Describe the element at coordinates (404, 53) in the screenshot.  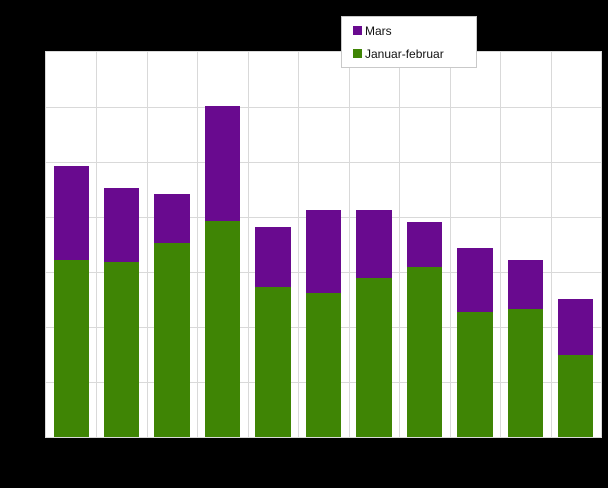
I see `legend-label-januar-februar: Januar-februar` at that location.